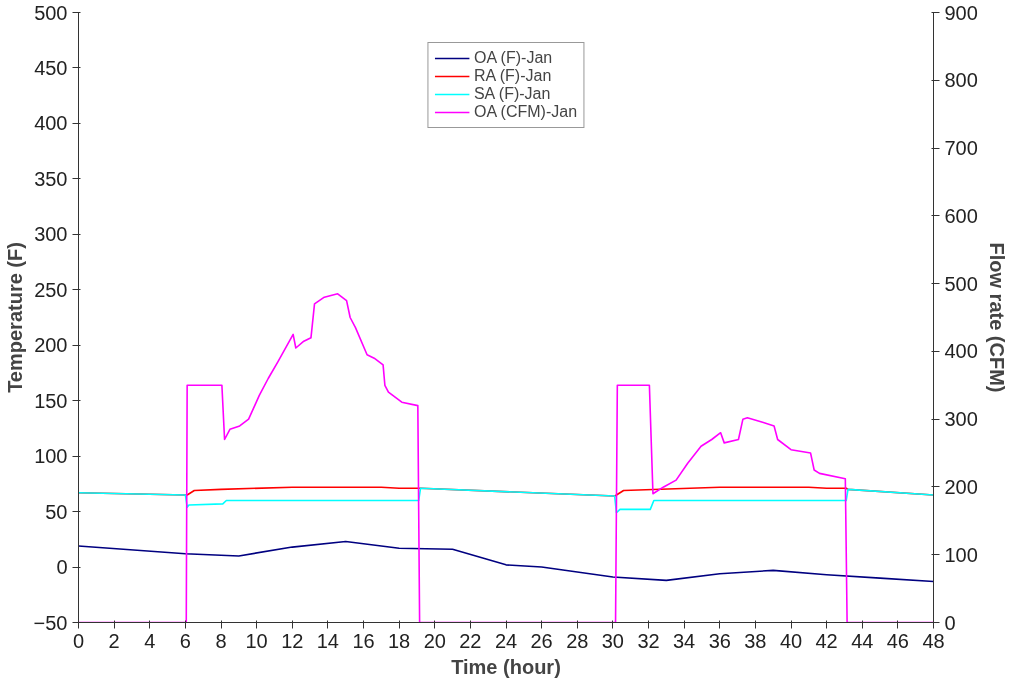 This screenshot has width=1029, height=700. Describe the element at coordinates (327, 640) in the screenshot. I see `x-tick-label: 14` at that location.